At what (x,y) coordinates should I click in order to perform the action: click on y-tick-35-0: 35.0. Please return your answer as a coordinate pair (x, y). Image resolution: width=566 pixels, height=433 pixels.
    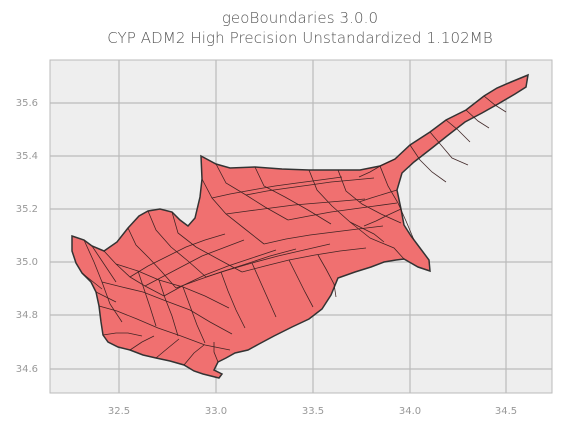
    Looking at the image, I should click on (27, 262).